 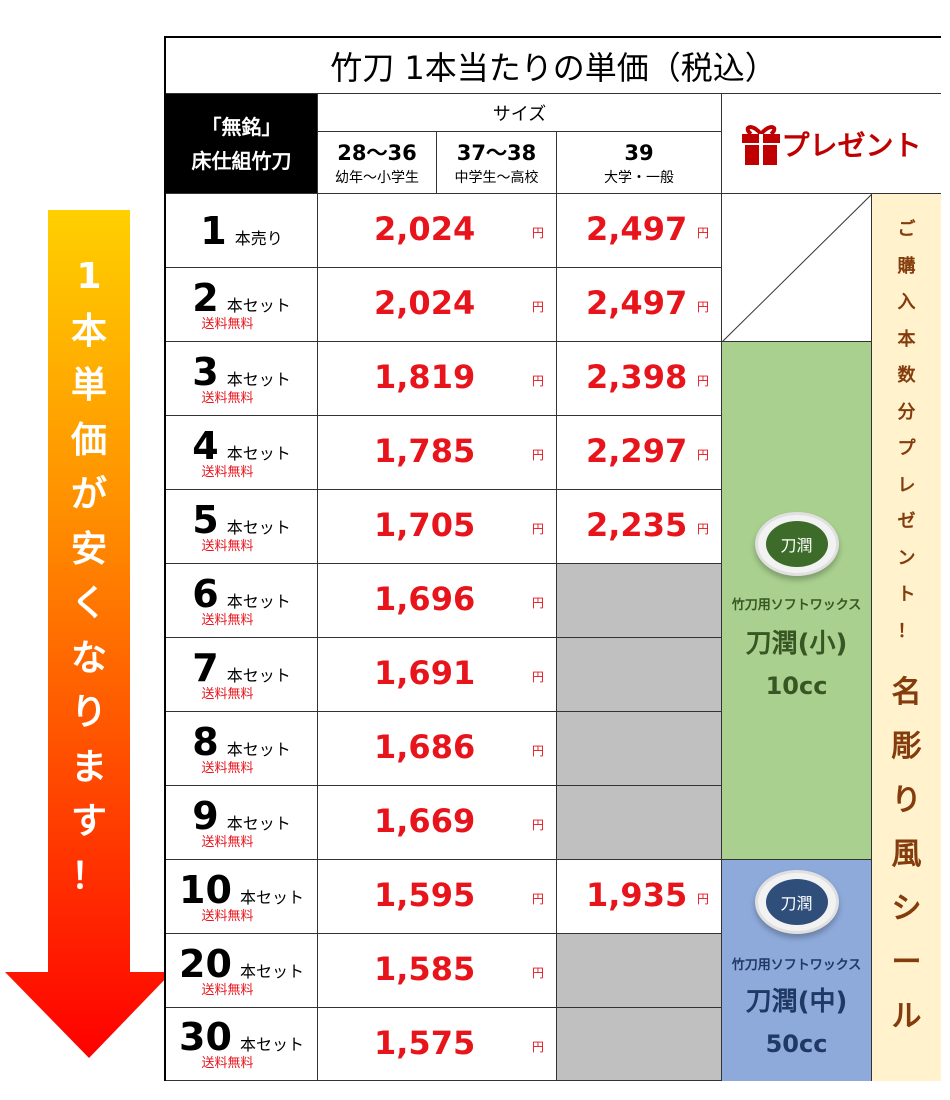 I want to click on gift-caption: 竹刀用ソフトワックス, so click(x=796, y=965).